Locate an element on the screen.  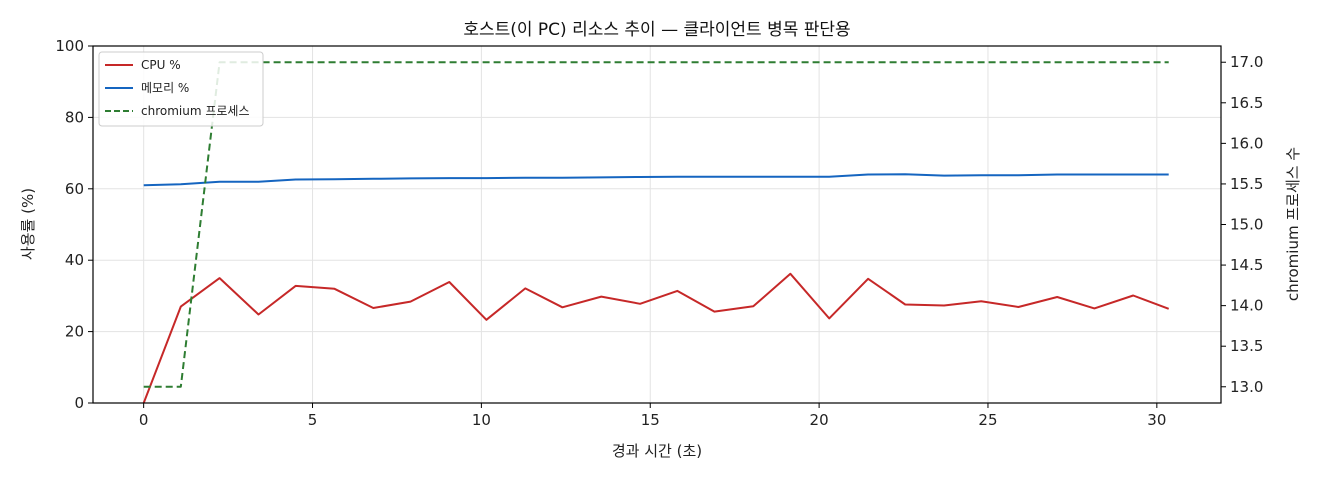
x-tick-label: 25 is located at coordinates (987, 420).